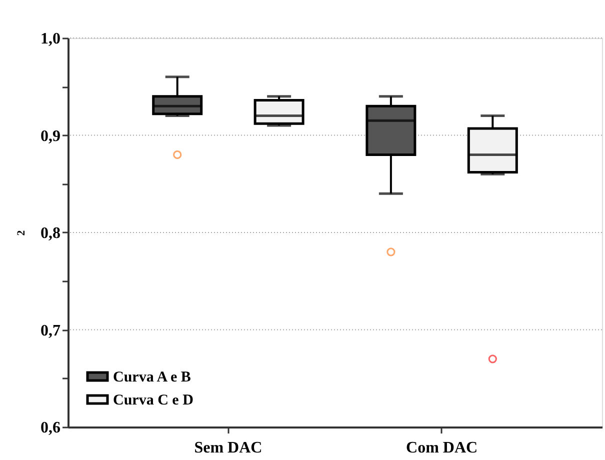  I want to click on y-tick-label: 0,9, so click(50, 136).